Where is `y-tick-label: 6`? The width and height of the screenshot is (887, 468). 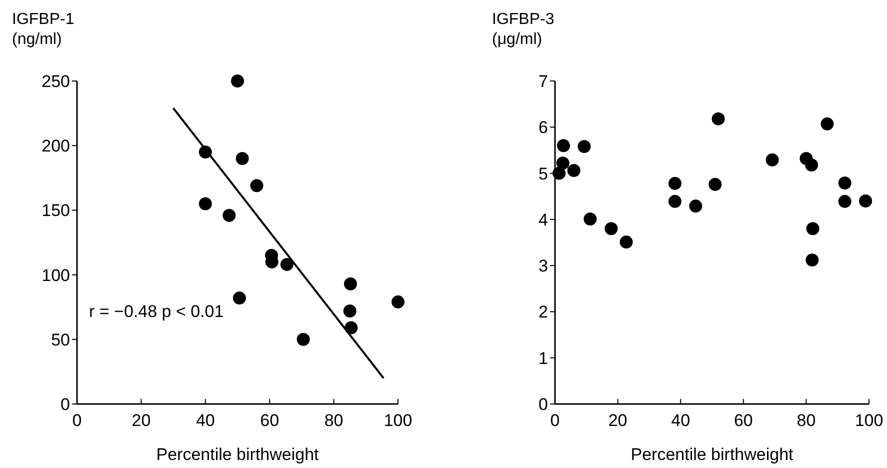
y-tick-label: 6 is located at coordinates (543, 128).